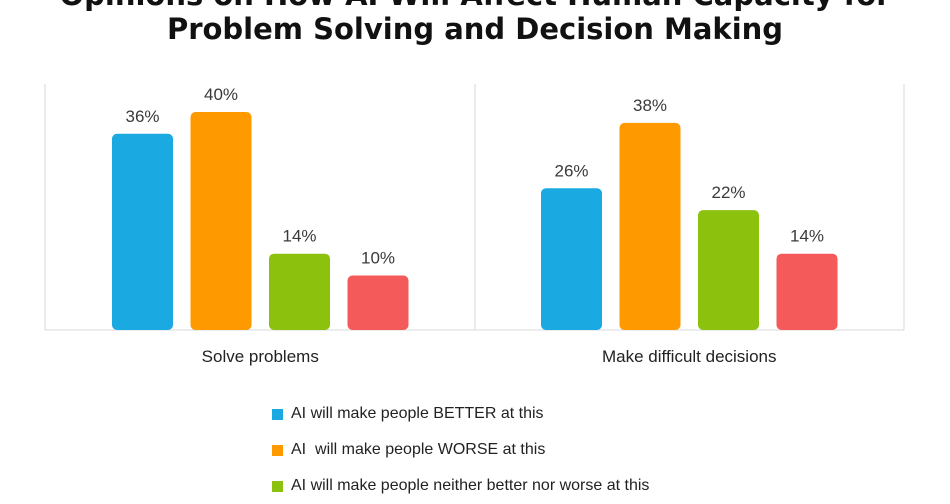 This screenshot has width=950, height=504. What do you see at coordinates (689, 356) in the screenshot?
I see `category-label-1: Make difficult decisions` at bounding box center [689, 356].